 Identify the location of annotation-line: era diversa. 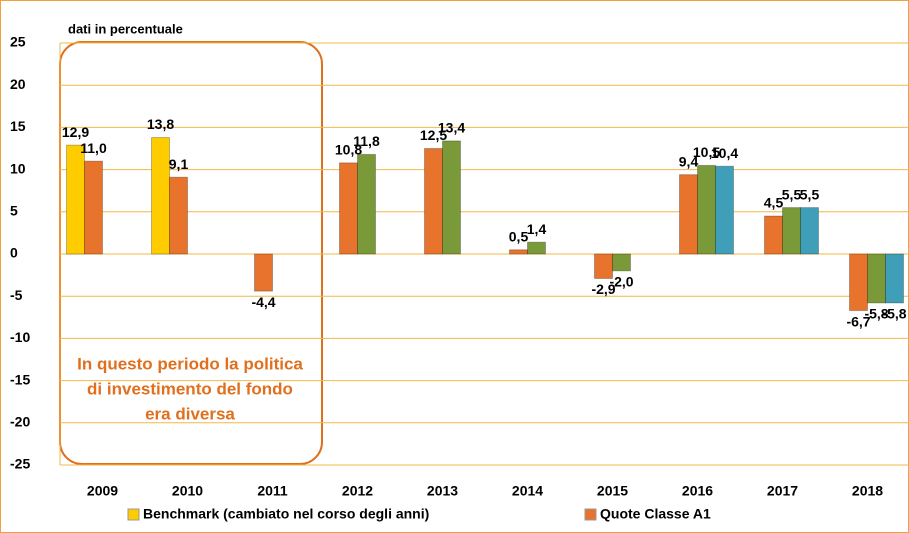
(190, 413).